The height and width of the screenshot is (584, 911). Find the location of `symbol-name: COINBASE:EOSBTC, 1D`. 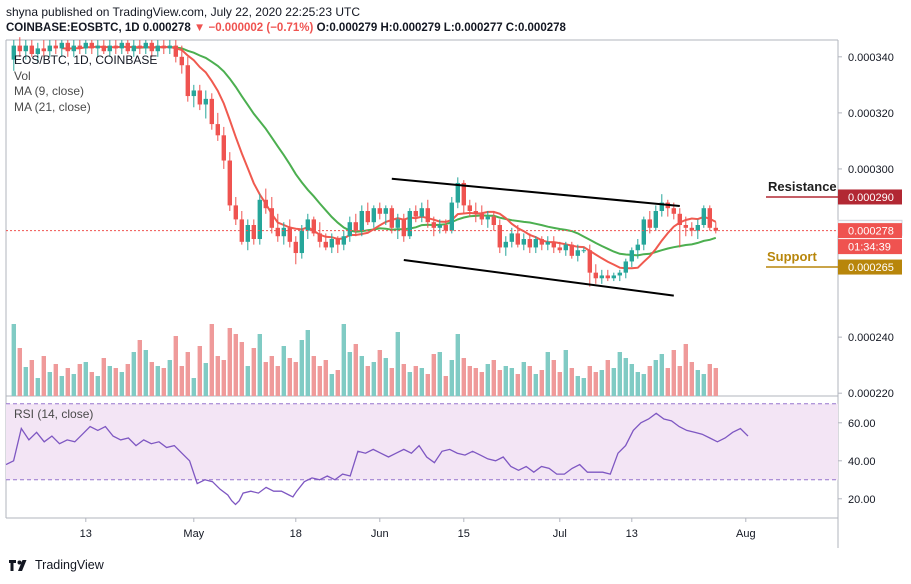

symbol-name: COINBASE:EOSBTC, 1D is located at coordinates (73, 28).